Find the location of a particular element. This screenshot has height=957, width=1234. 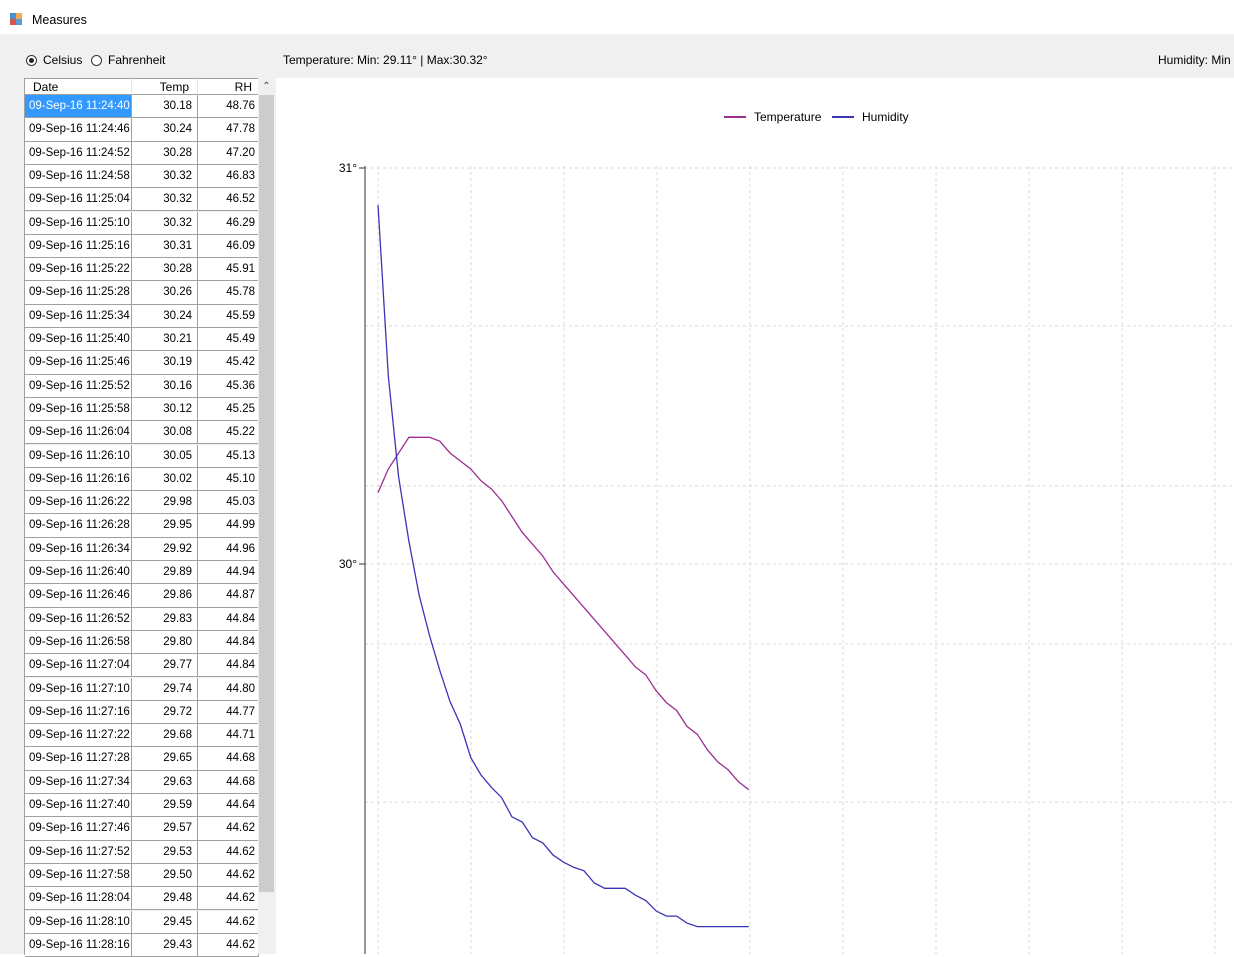

date-cell: 09-Sep-16 11:26:04 is located at coordinates (78, 433).